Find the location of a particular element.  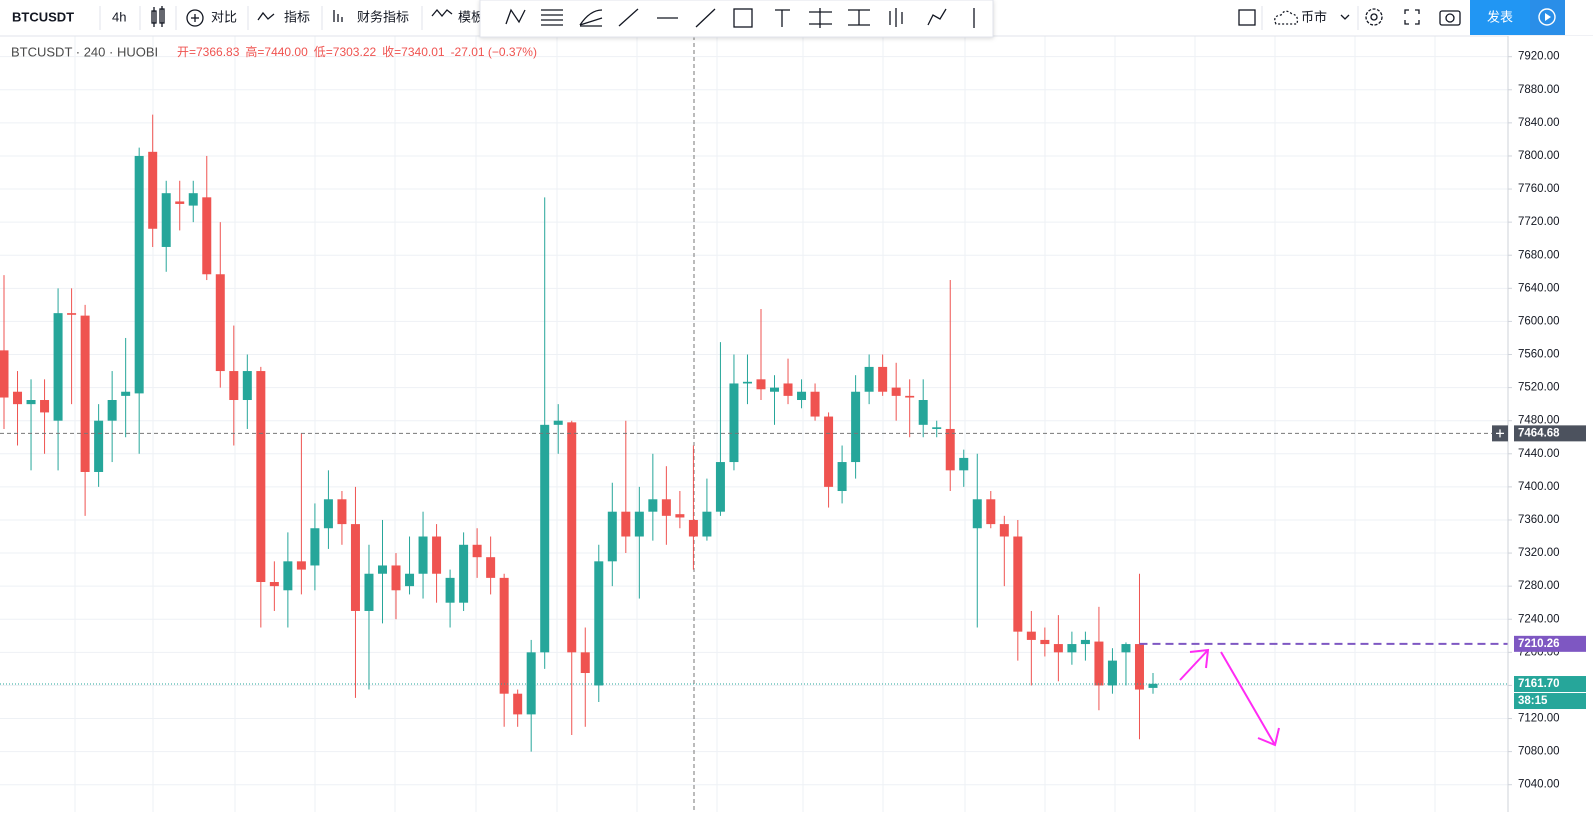

y-tick-label: 7320.00 is located at coordinates (1539, 553).